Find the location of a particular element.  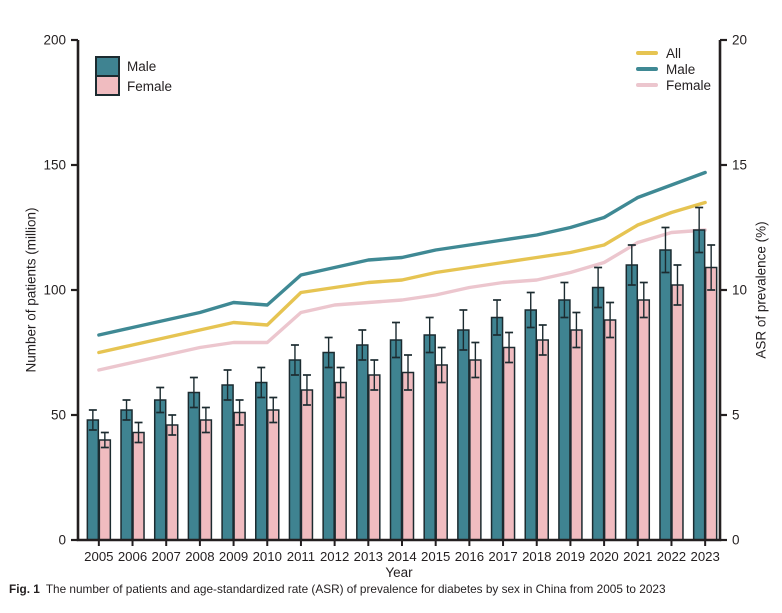

x-tick-label: 2015 is located at coordinates (435, 556).